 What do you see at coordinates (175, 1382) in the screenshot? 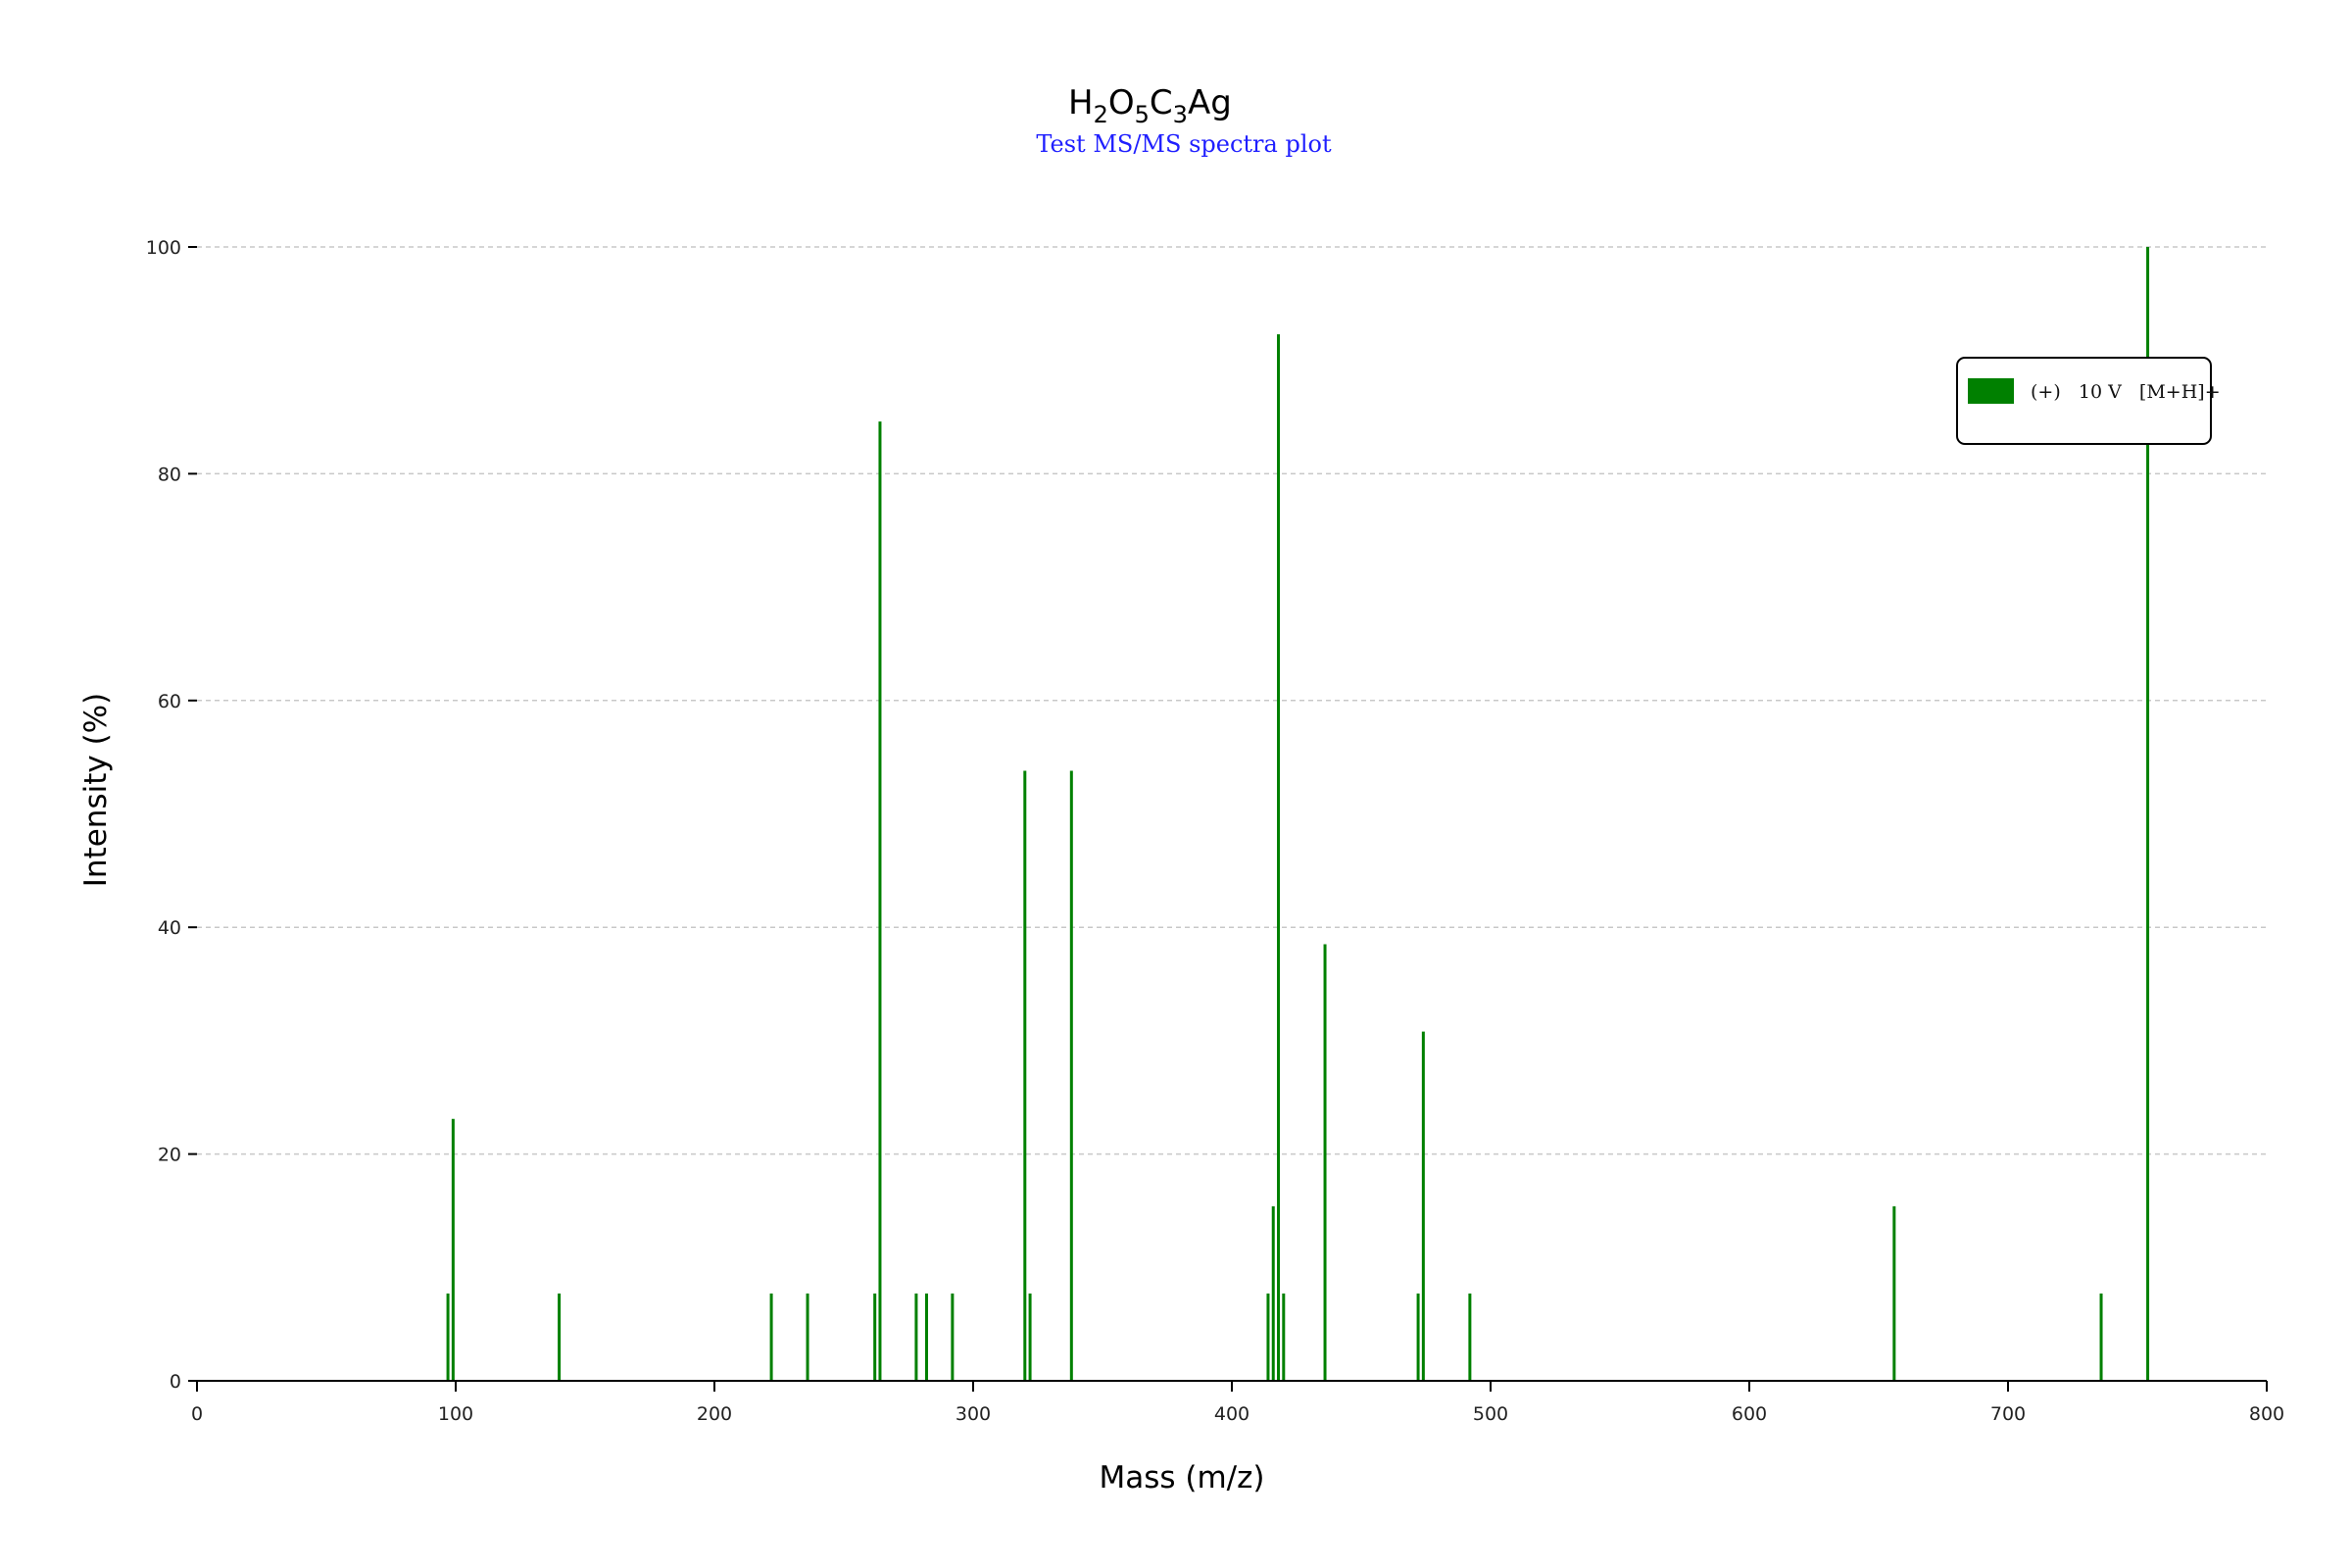
I see `y-tick-label: 0` at bounding box center [175, 1382].